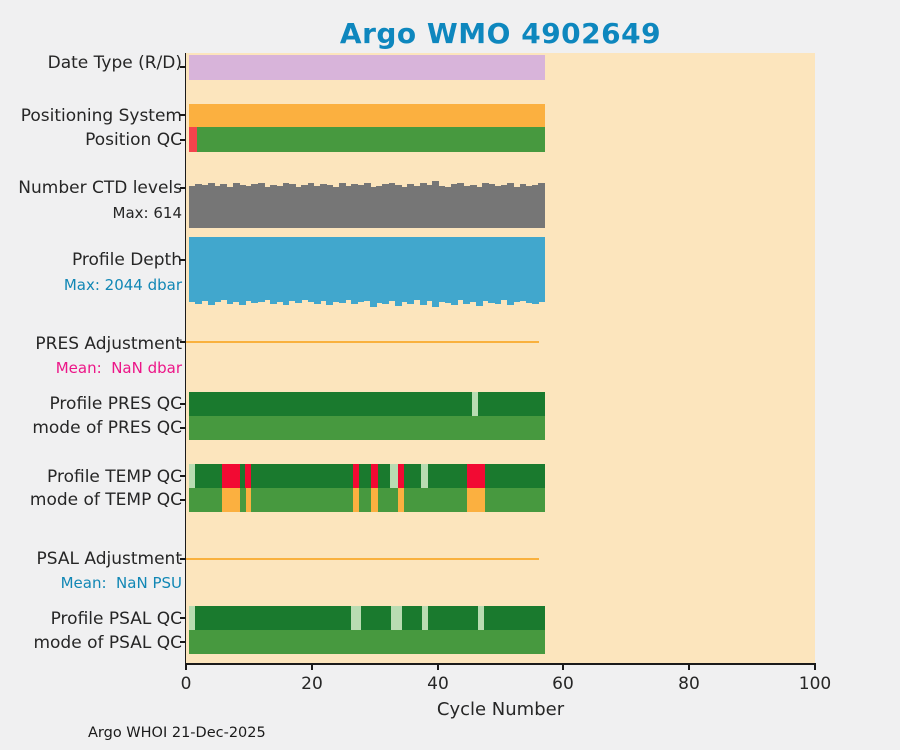  I want to click on x-tick-label: 0, so click(186, 684).